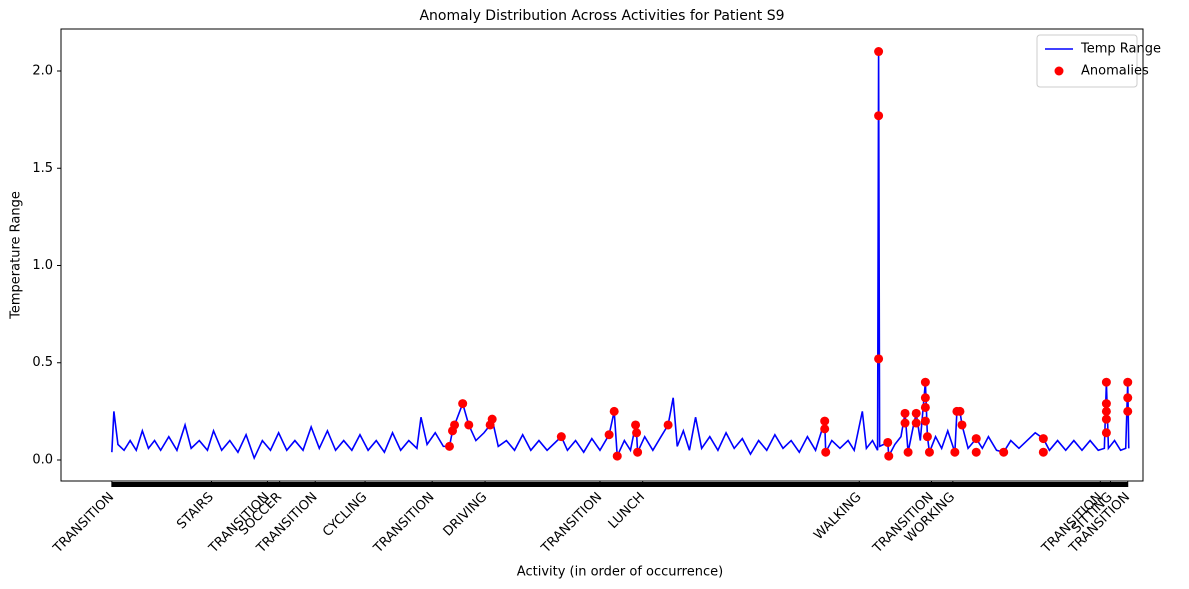 The height and width of the screenshot is (589, 1189). I want to click on y-tick-label: 0.0, so click(42, 459).